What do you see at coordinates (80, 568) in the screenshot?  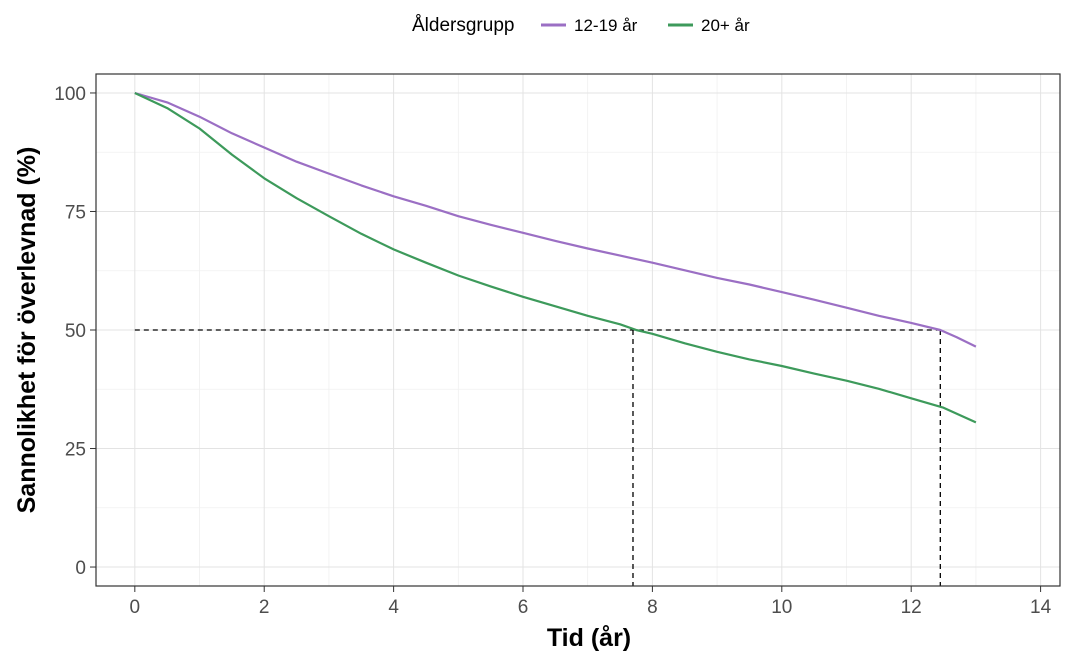 I see `y-tick-label: 0` at bounding box center [80, 568].